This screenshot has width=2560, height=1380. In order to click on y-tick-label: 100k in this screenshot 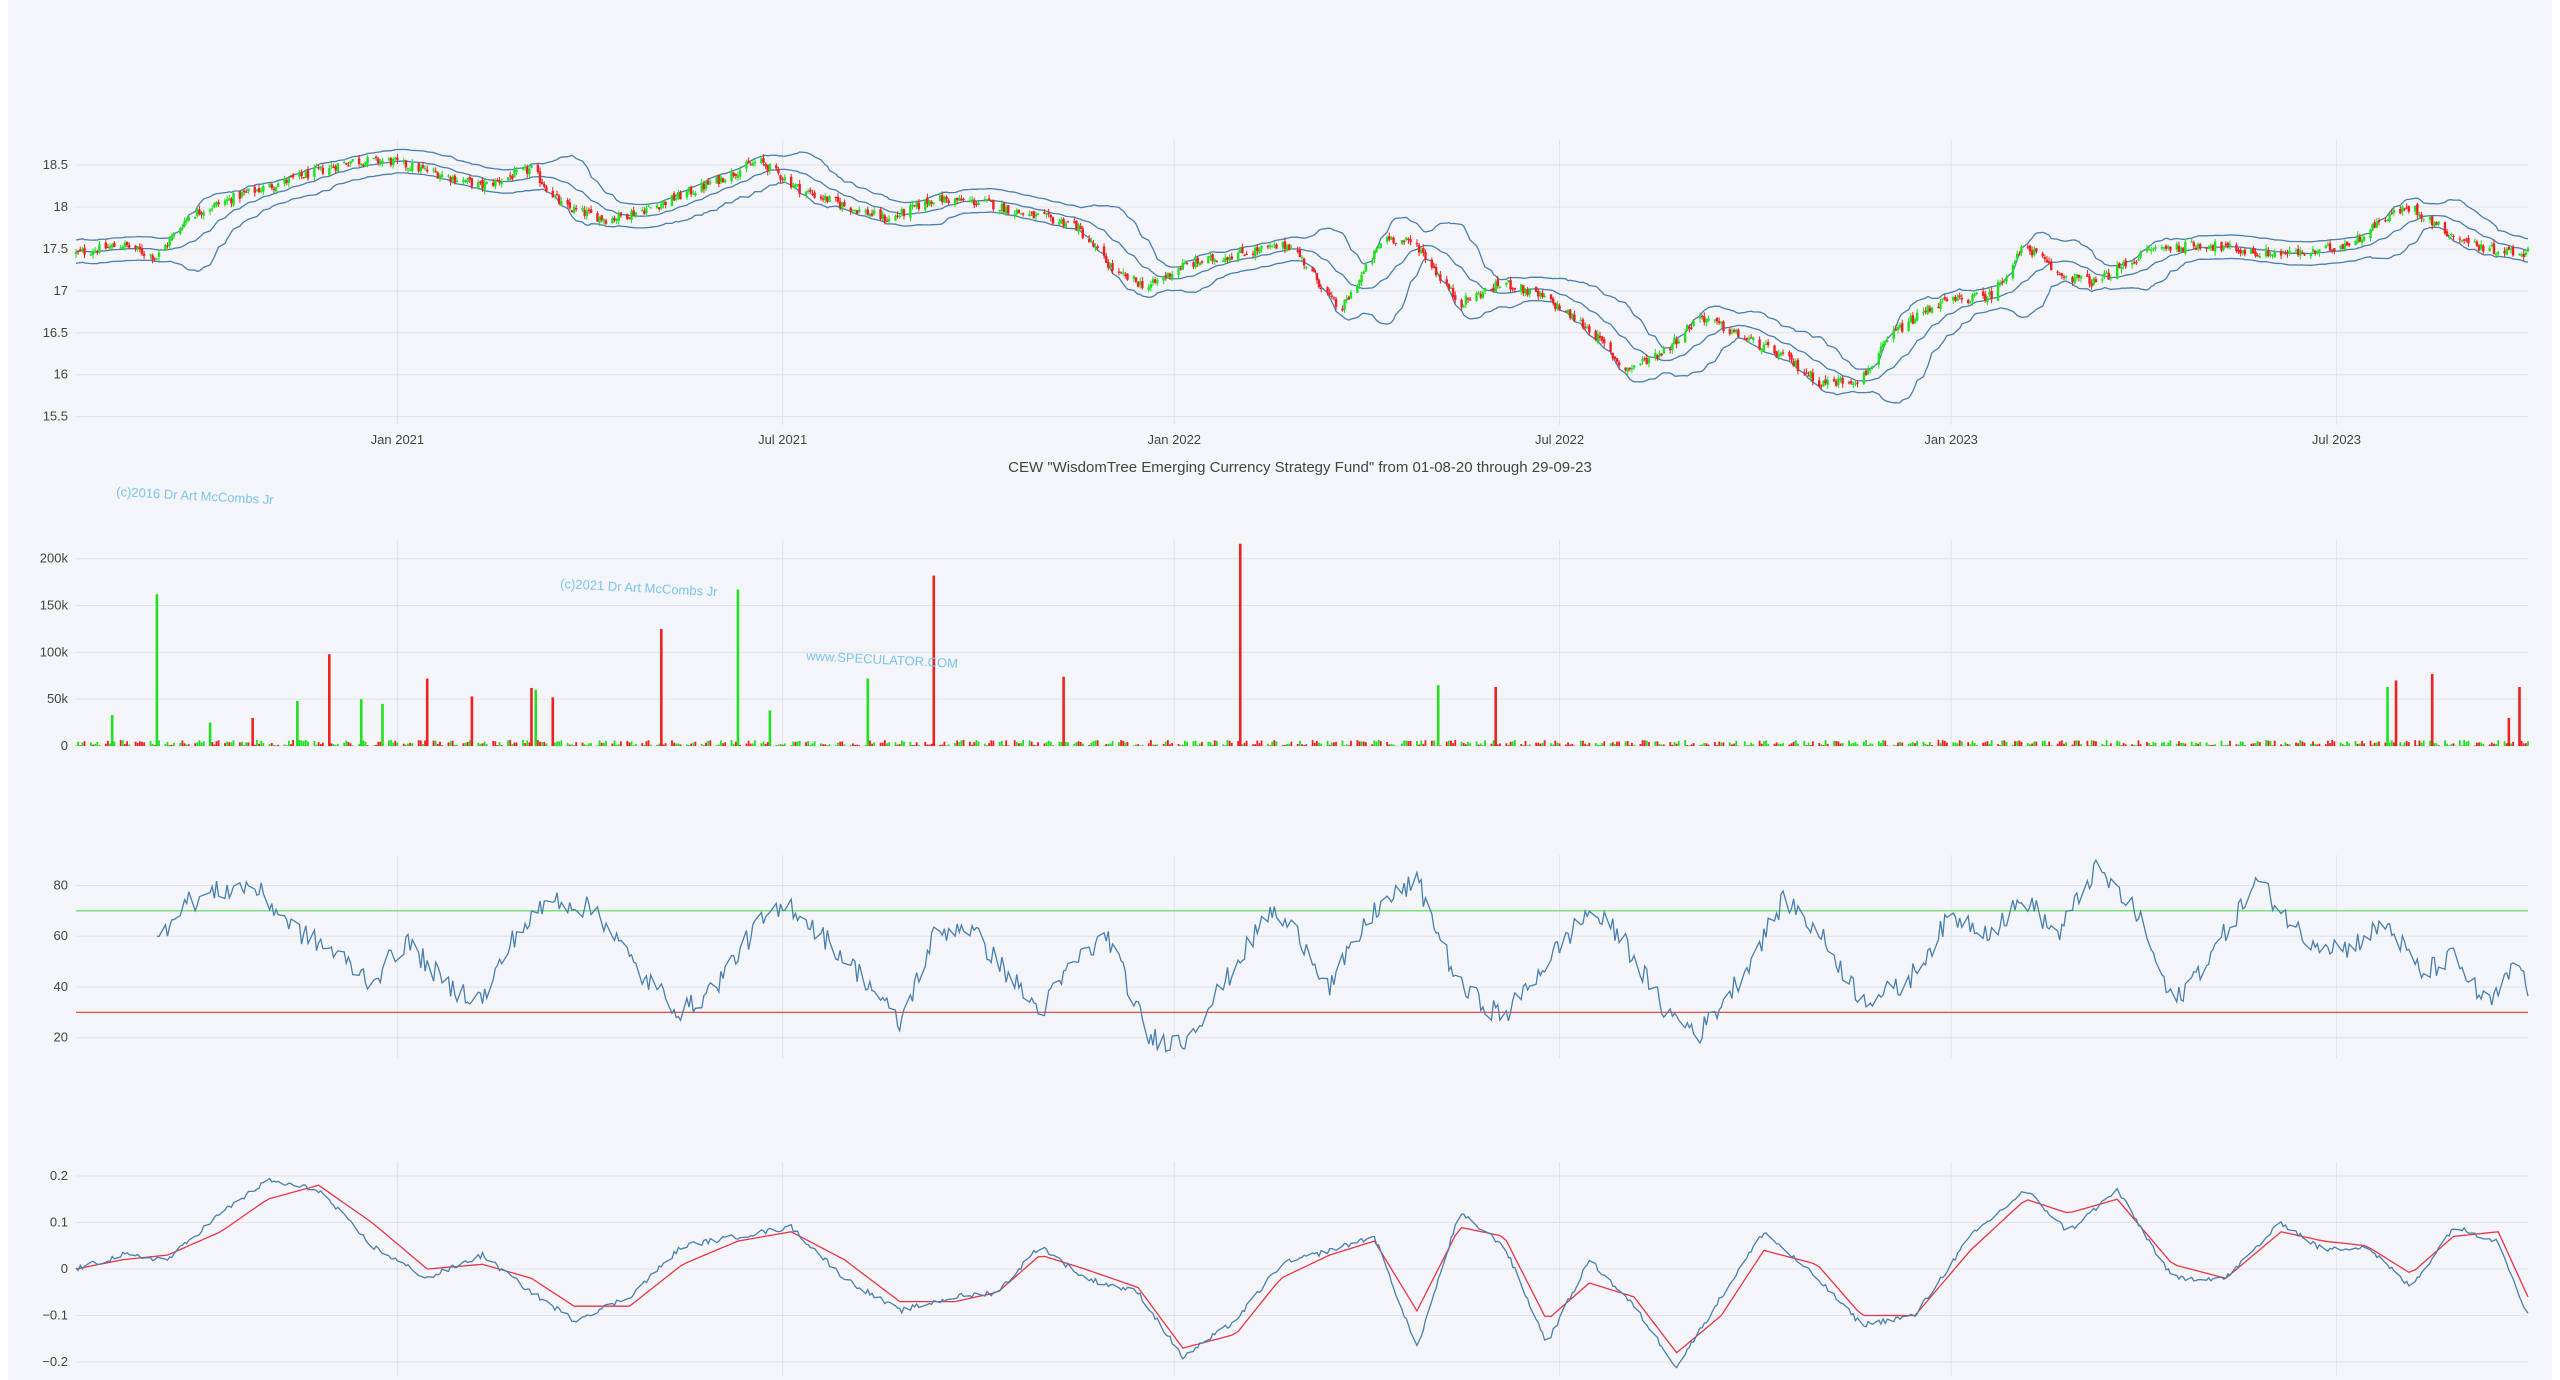, I will do `click(54, 651)`.